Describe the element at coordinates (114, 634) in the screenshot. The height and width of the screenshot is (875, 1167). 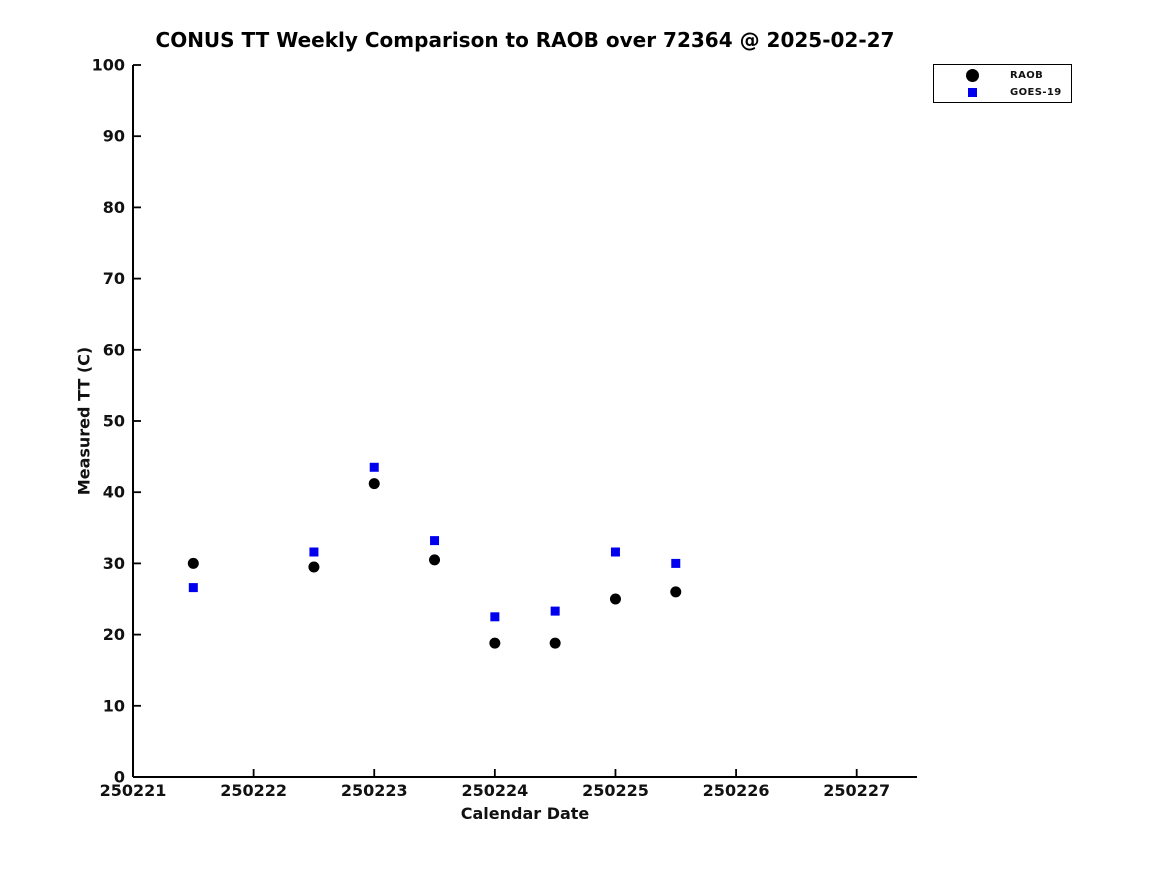
I see `y-tick-label: 20` at that location.